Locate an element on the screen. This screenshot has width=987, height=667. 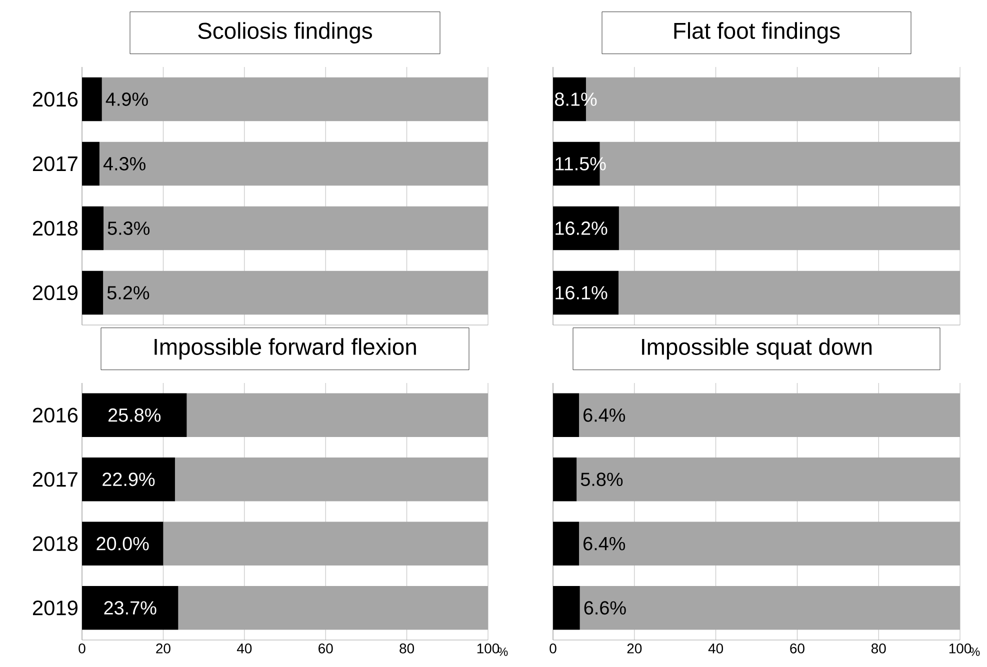
data-label: 16.1% is located at coordinates (582, 293).